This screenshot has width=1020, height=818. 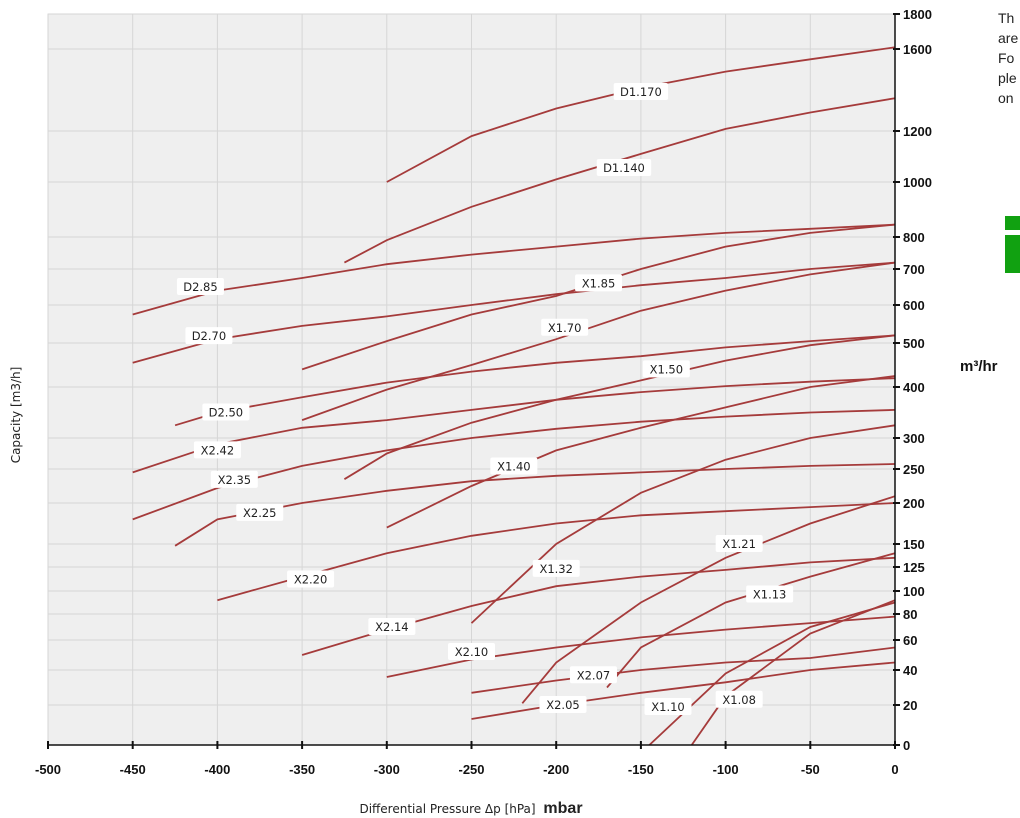 I want to click on x-tick-label: -250, so click(x=471, y=769).